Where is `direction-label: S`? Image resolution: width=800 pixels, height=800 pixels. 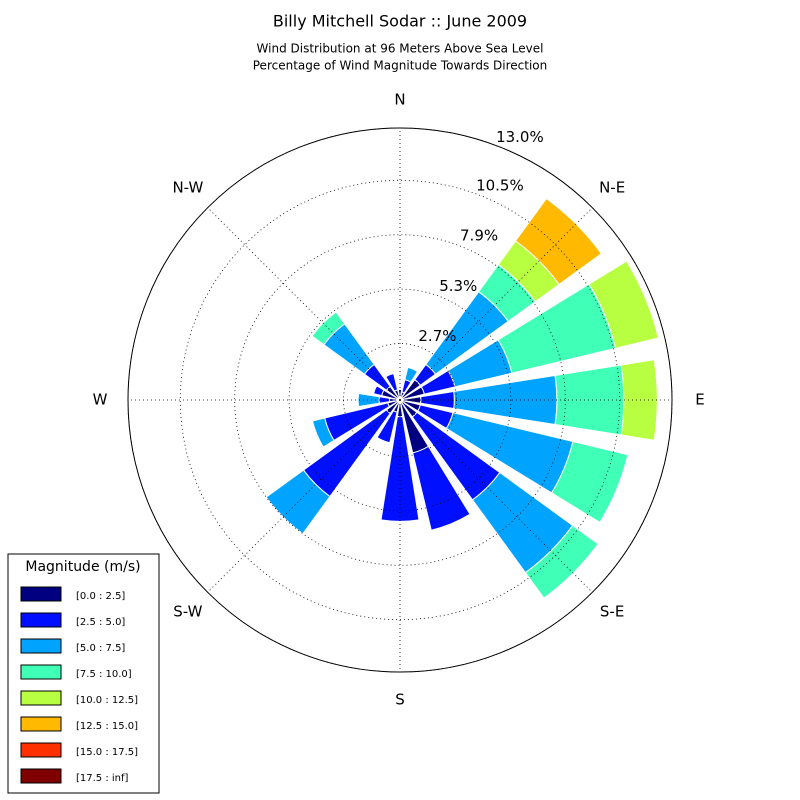
direction-label: S is located at coordinates (400, 700).